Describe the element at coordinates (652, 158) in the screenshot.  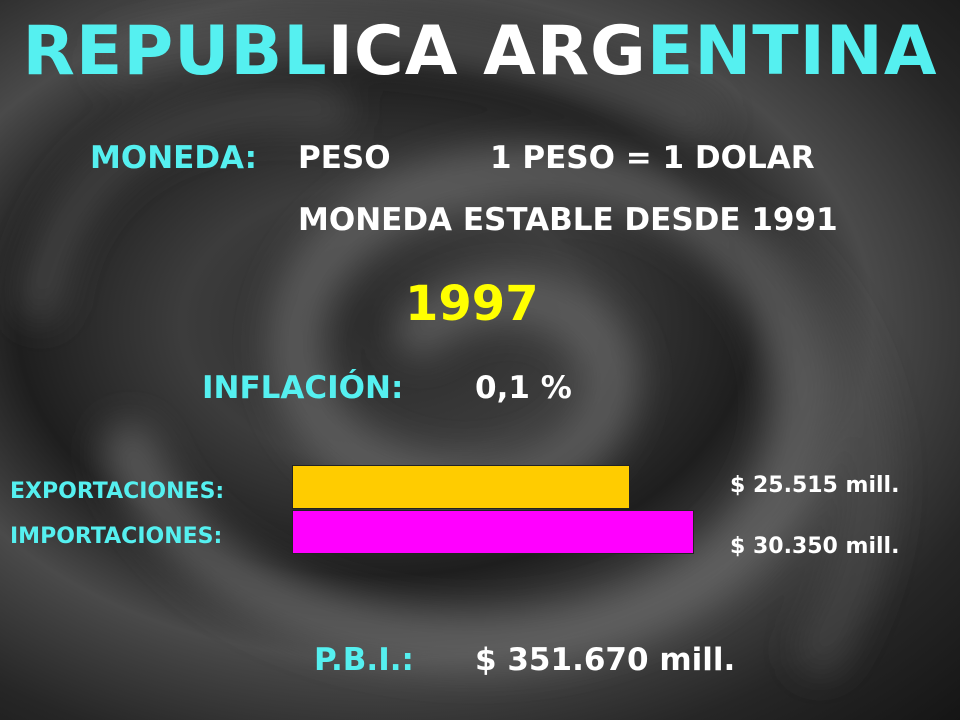
I see `exchange-rate: 1 PESO = 1 DOLAR` at that location.